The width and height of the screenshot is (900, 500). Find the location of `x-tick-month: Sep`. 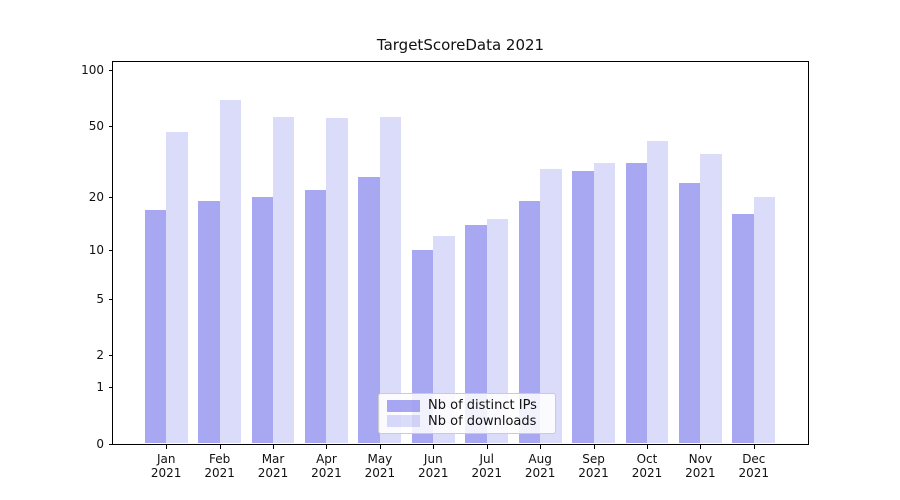

x-tick-month: Sep is located at coordinates (593, 459).